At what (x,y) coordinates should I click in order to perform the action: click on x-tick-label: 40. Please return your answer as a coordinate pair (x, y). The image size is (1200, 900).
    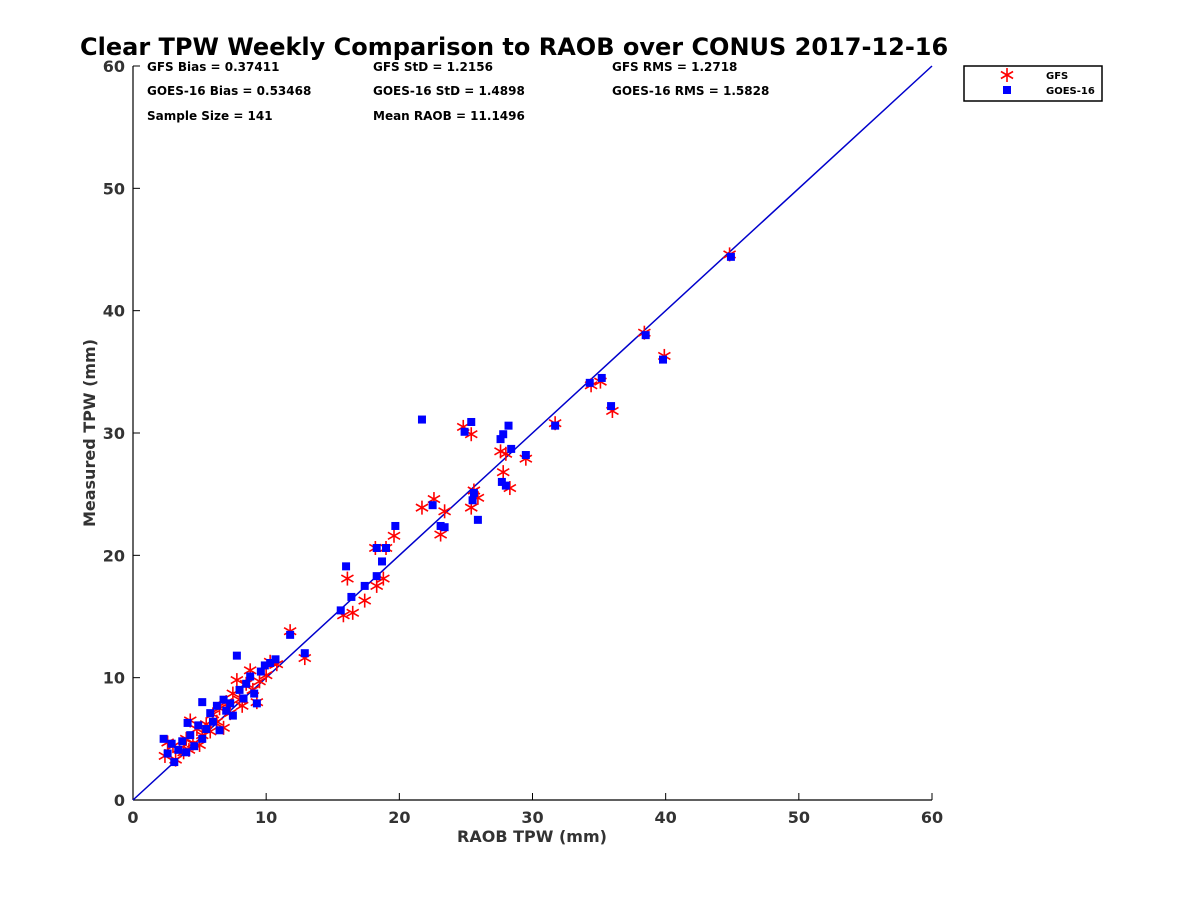
    Looking at the image, I should click on (666, 817).